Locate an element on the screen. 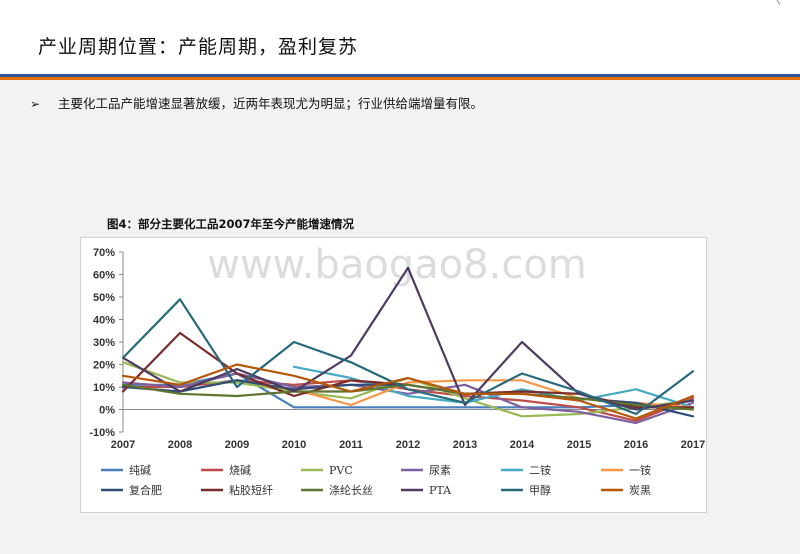 Image resolution: width=800 pixels, height=554 pixels. y-tick-label: 40% is located at coordinates (104, 321).